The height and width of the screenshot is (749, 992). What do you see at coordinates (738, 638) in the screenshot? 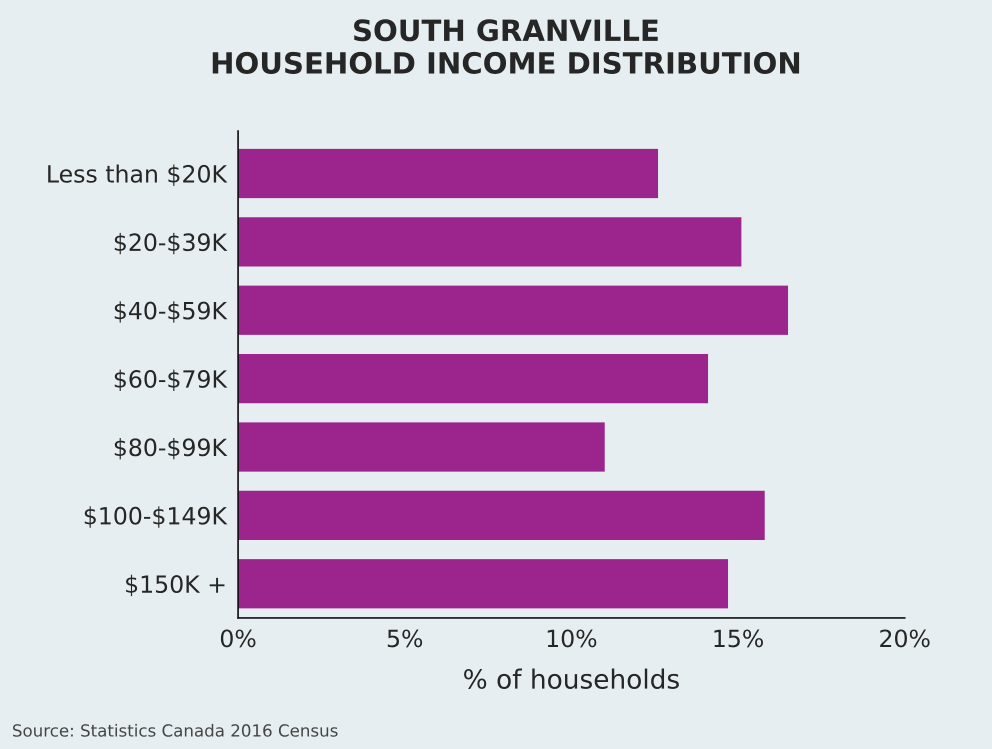
I see `x-tick-label: 15%` at bounding box center [738, 638].